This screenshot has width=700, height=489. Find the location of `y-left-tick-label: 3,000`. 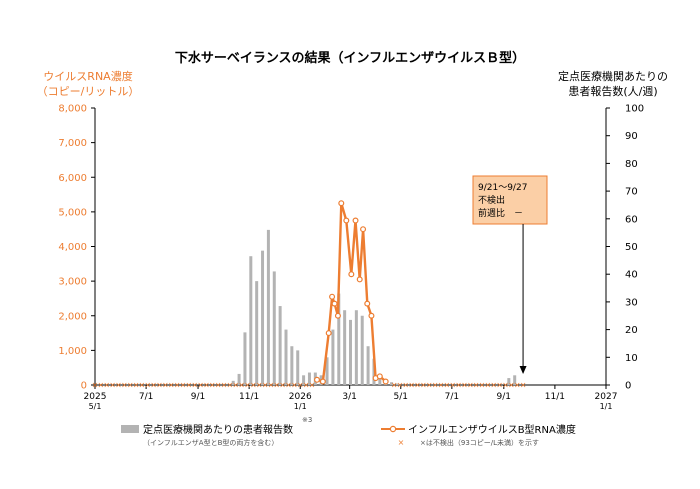

y-left-tick-label: 3,000 is located at coordinates (72, 282).